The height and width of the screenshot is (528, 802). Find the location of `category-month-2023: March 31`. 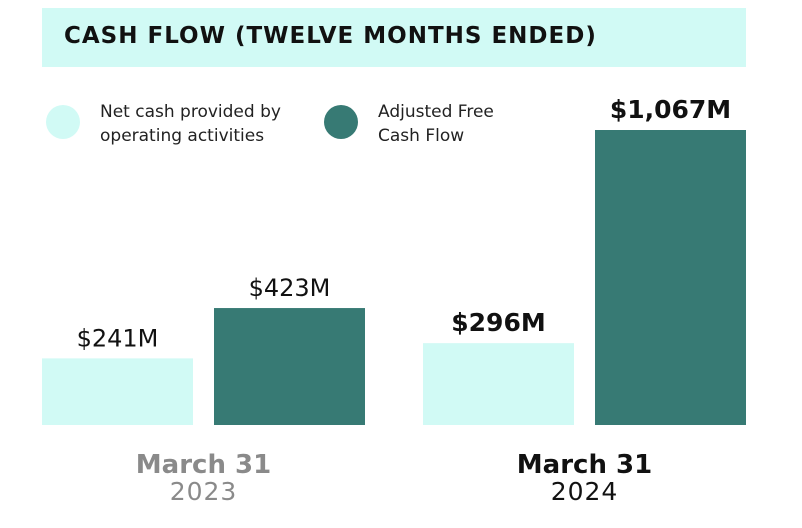

category-month-2023: March 31 is located at coordinates (203, 465).